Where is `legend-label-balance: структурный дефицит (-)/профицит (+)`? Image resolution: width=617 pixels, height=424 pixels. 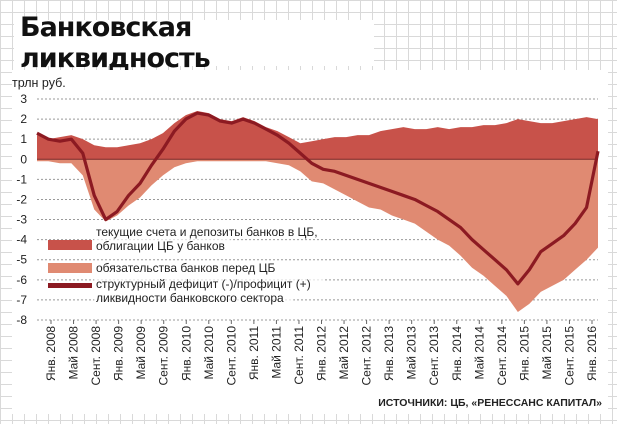
legend-label-balance: структурный дефицит (-)/профицит (+) is located at coordinates (203, 284).